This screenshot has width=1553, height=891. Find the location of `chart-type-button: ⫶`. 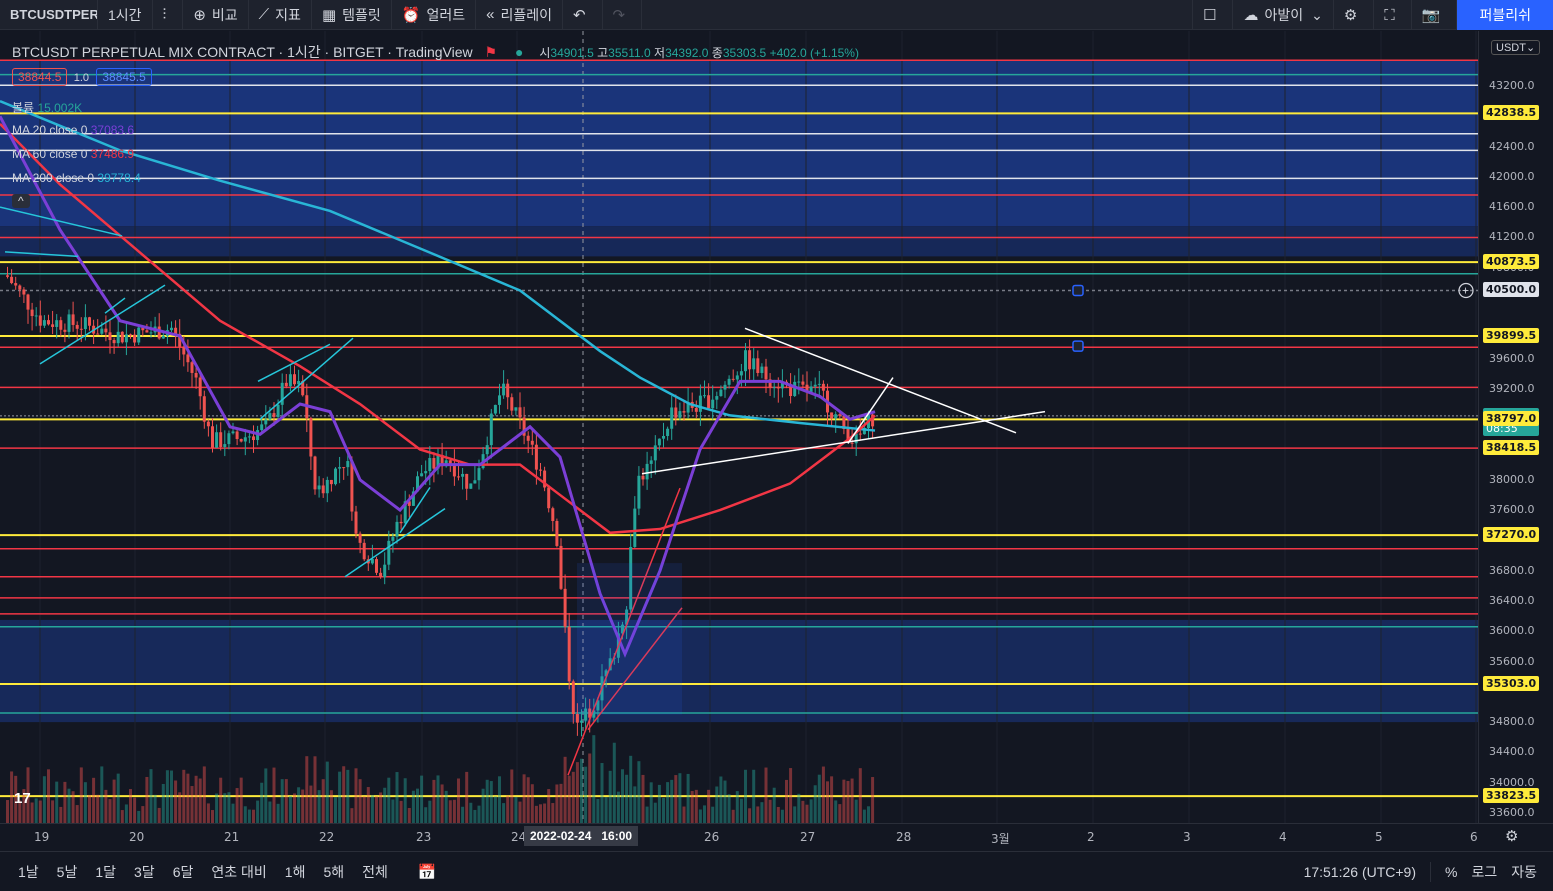

chart-type-button: ⫶ is located at coordinates (168, 15).